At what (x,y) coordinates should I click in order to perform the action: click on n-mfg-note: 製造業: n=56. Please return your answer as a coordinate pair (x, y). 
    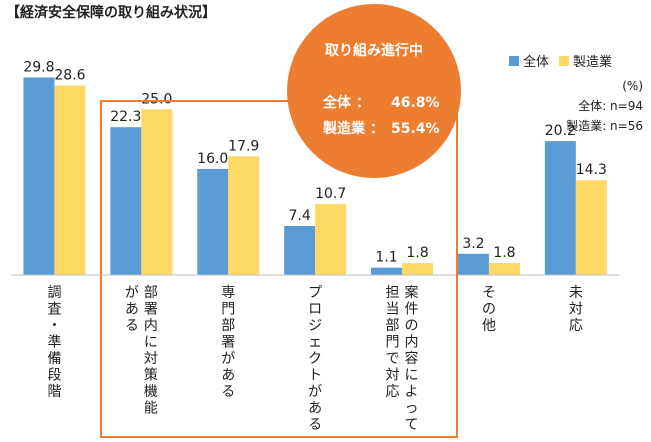
    Looking at the image, I should click on (604, 126).